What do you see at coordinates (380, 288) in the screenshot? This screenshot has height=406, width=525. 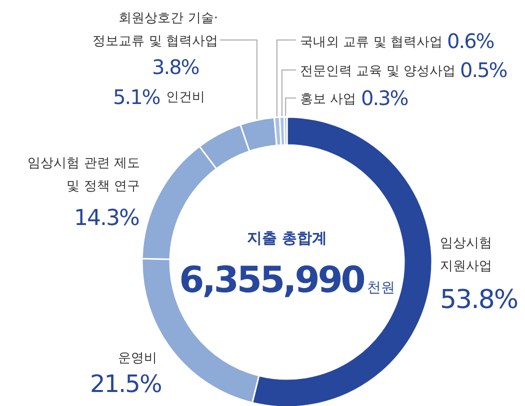 I see `text: 천원` at bounding box center [380, 288].